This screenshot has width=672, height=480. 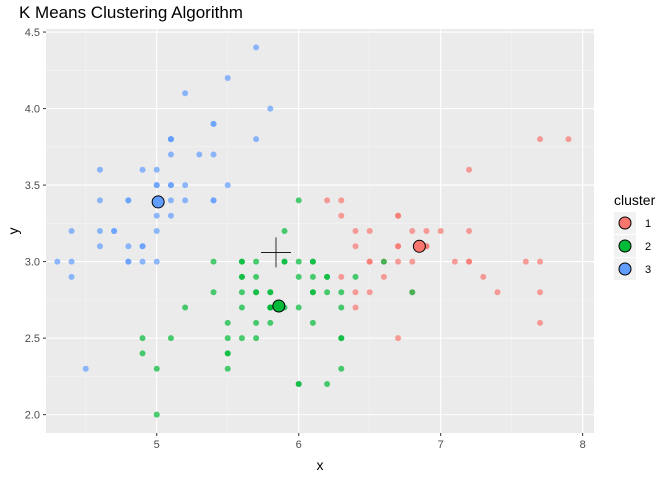 What do you see at coordinates (157, 445) in the screenshot?
I see `x-tick-label: 5` at bounding box center [157, 445].